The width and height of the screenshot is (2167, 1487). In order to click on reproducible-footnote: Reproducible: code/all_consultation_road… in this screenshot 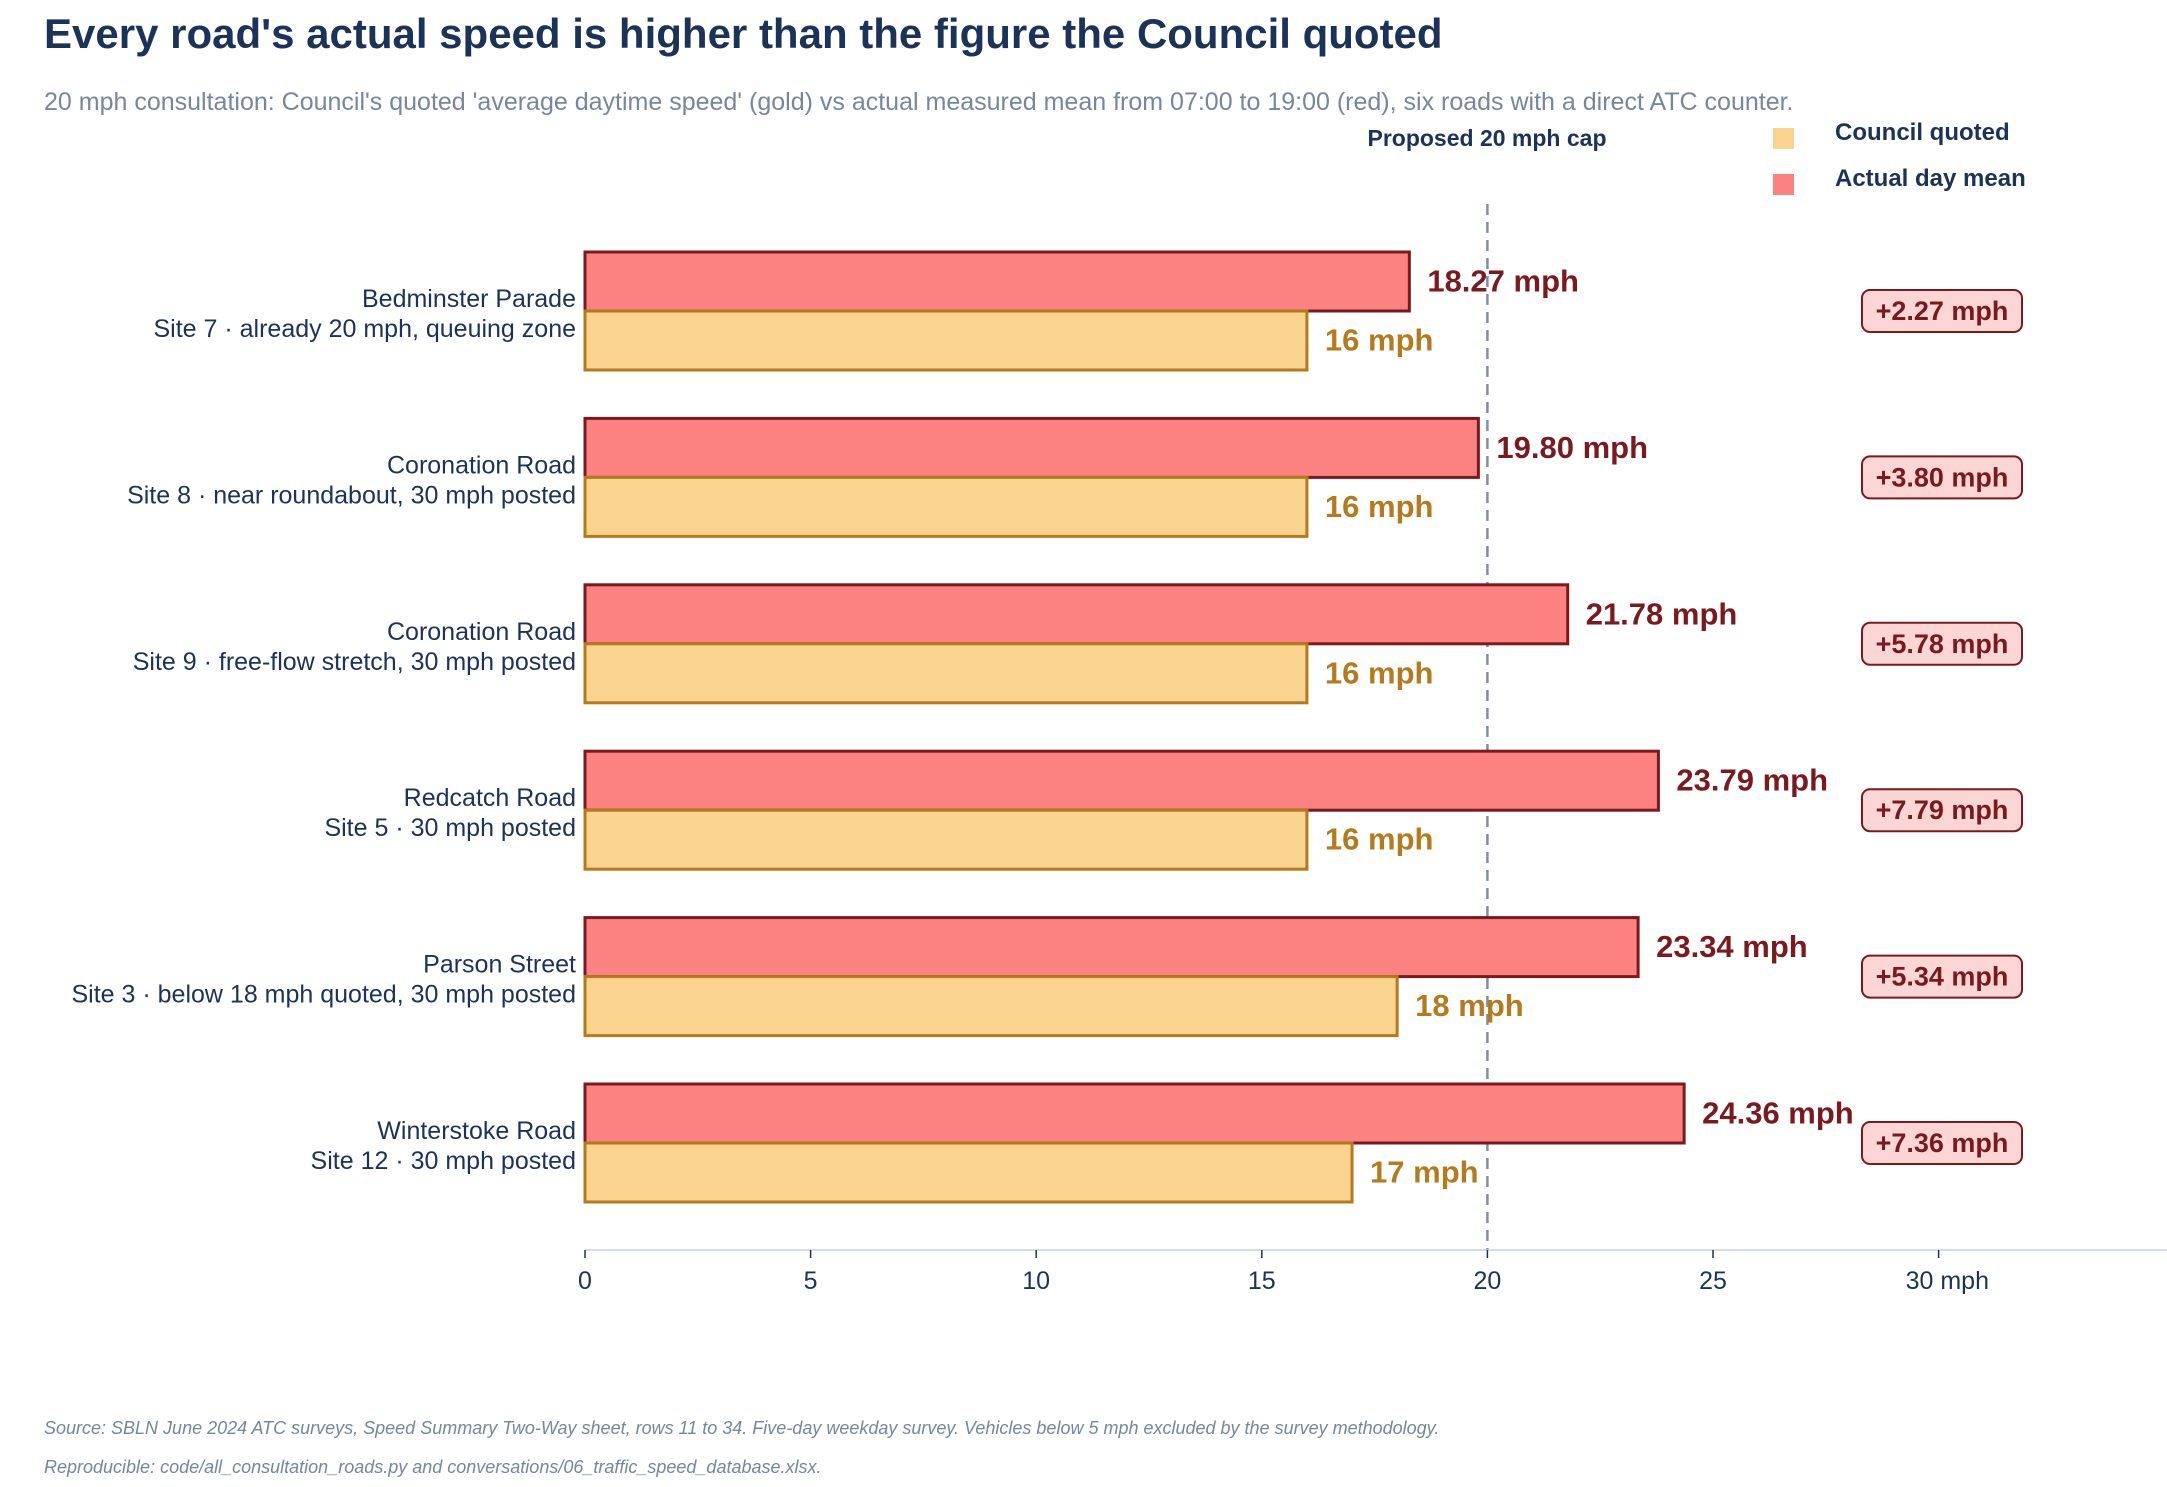, I will do `click(433, 1467)`.